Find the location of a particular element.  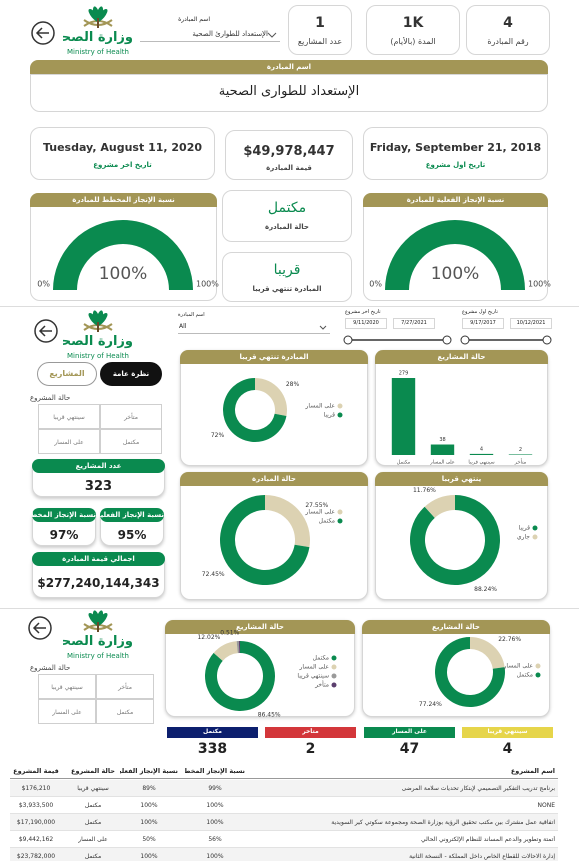

panel-header: المبادرة تنتهي قريبا is located at coordinates (274, 357).